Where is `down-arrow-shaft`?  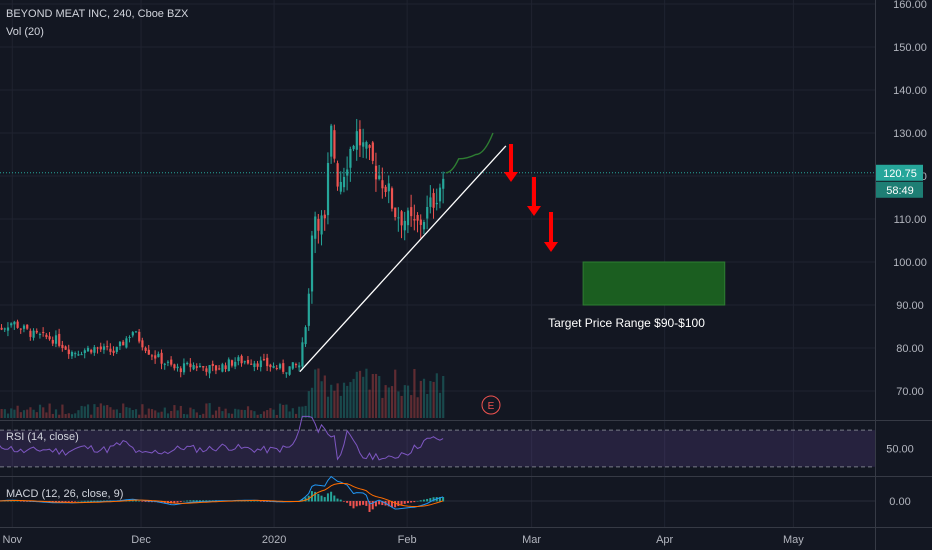 down-arrow-shaft is located at coordinates (551, 227).